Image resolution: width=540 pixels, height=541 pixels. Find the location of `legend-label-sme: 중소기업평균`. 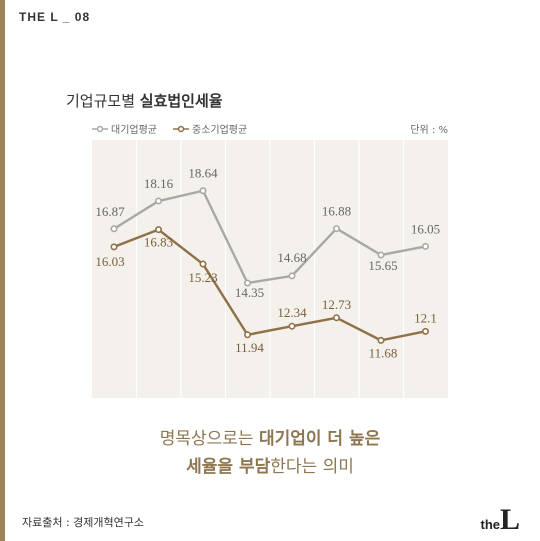

legend-label-sme: 중소기업평균 is located at coordinates (220, 130).